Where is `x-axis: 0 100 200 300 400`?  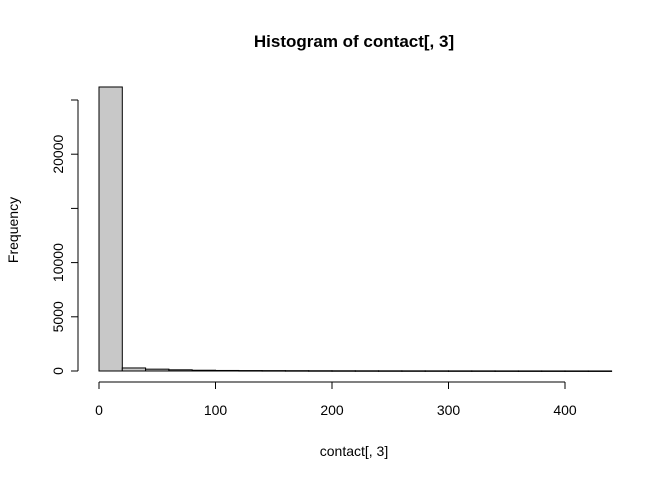 x-axis: 0 100 200 300 400 is located at coordinates (336, 399).